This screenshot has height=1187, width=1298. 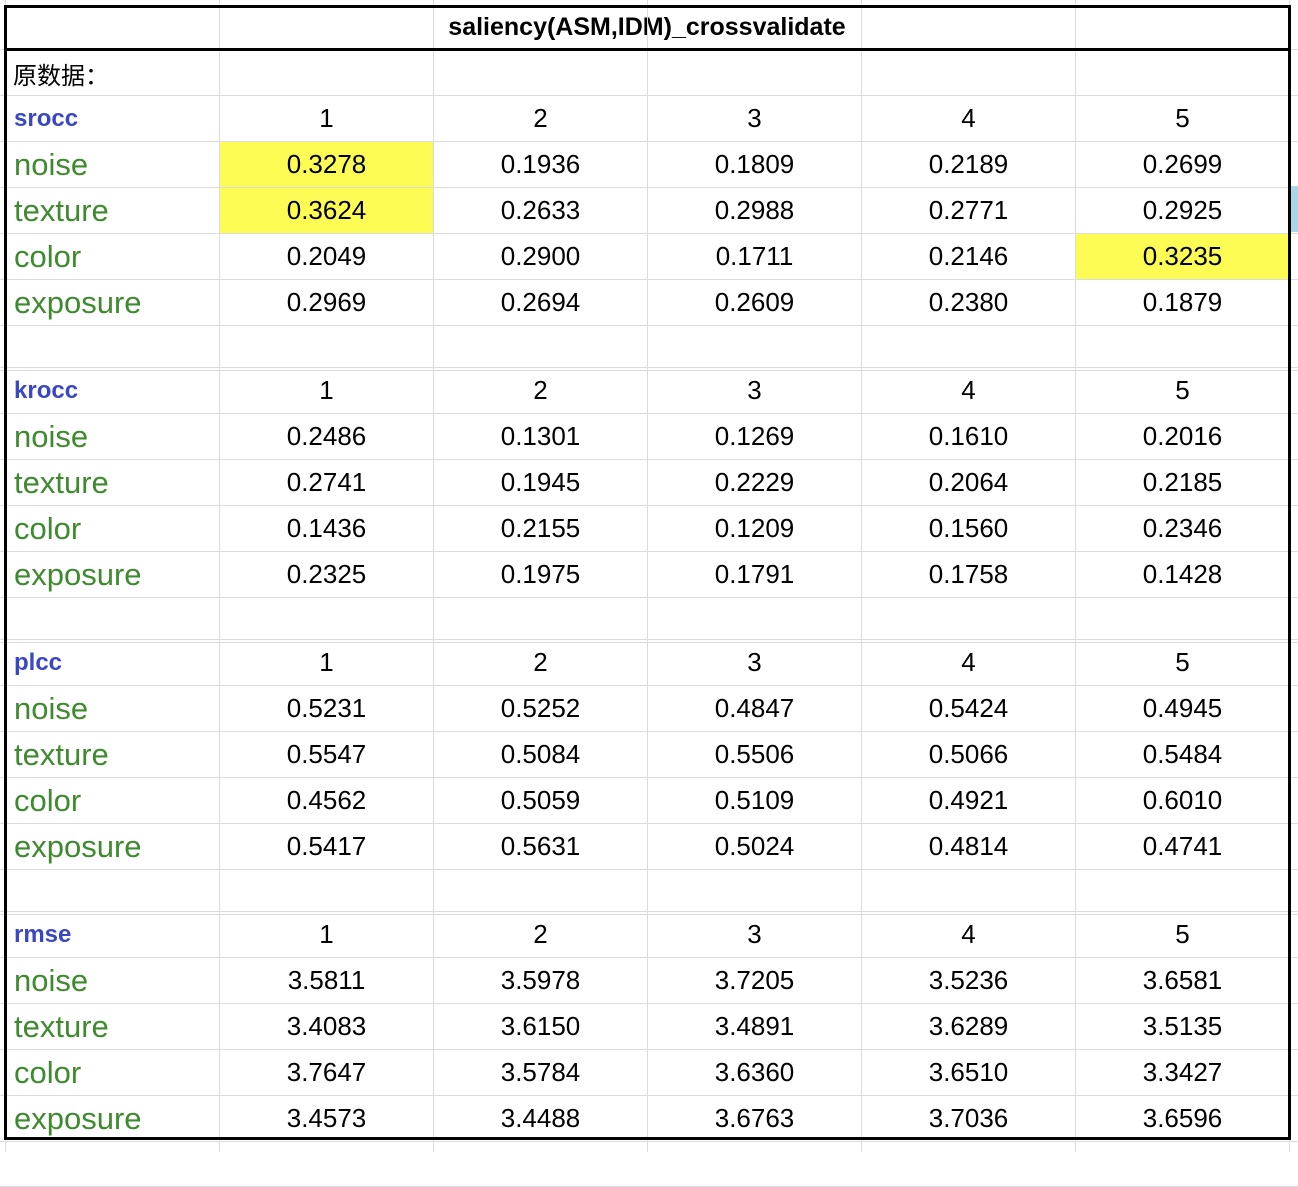 I want to click on value-cell: 0.1936, so click(x=540, y=164).